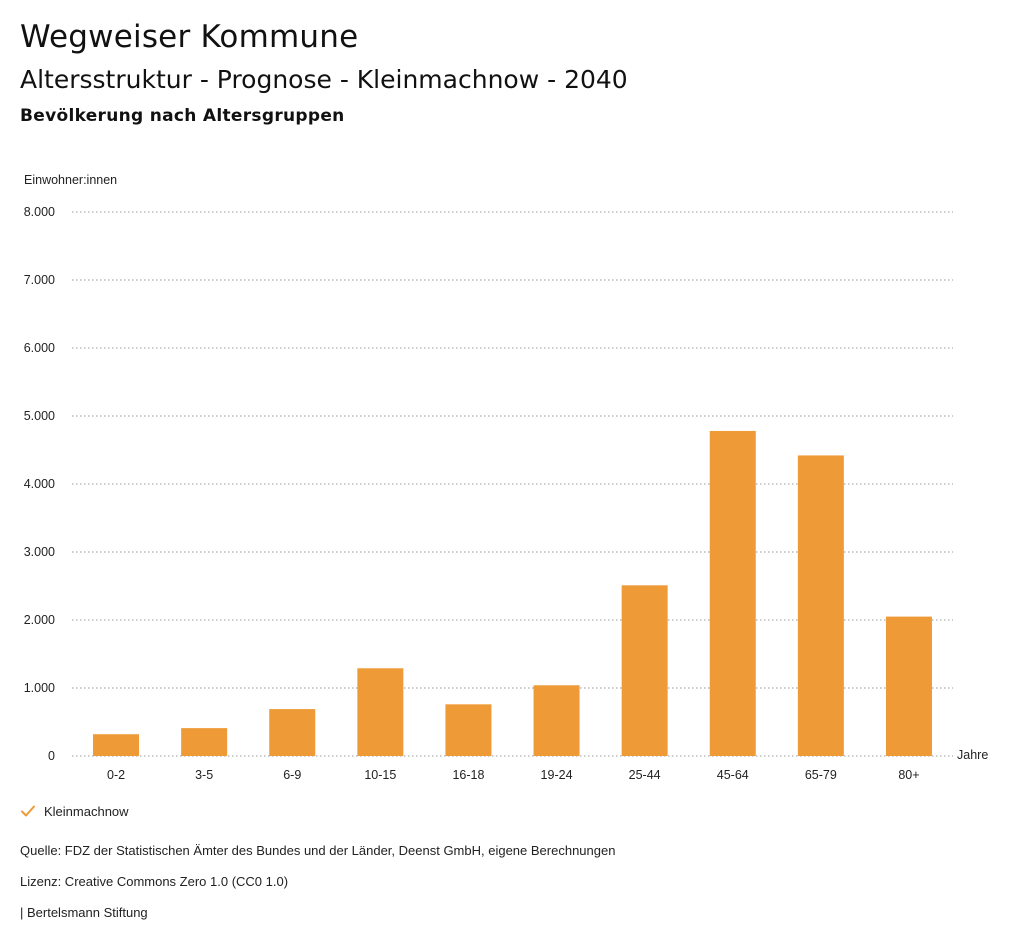 The width and height of the screenshot is (1024, 946). I want to click on x-tick-label: 6-9, so click(292, 774).